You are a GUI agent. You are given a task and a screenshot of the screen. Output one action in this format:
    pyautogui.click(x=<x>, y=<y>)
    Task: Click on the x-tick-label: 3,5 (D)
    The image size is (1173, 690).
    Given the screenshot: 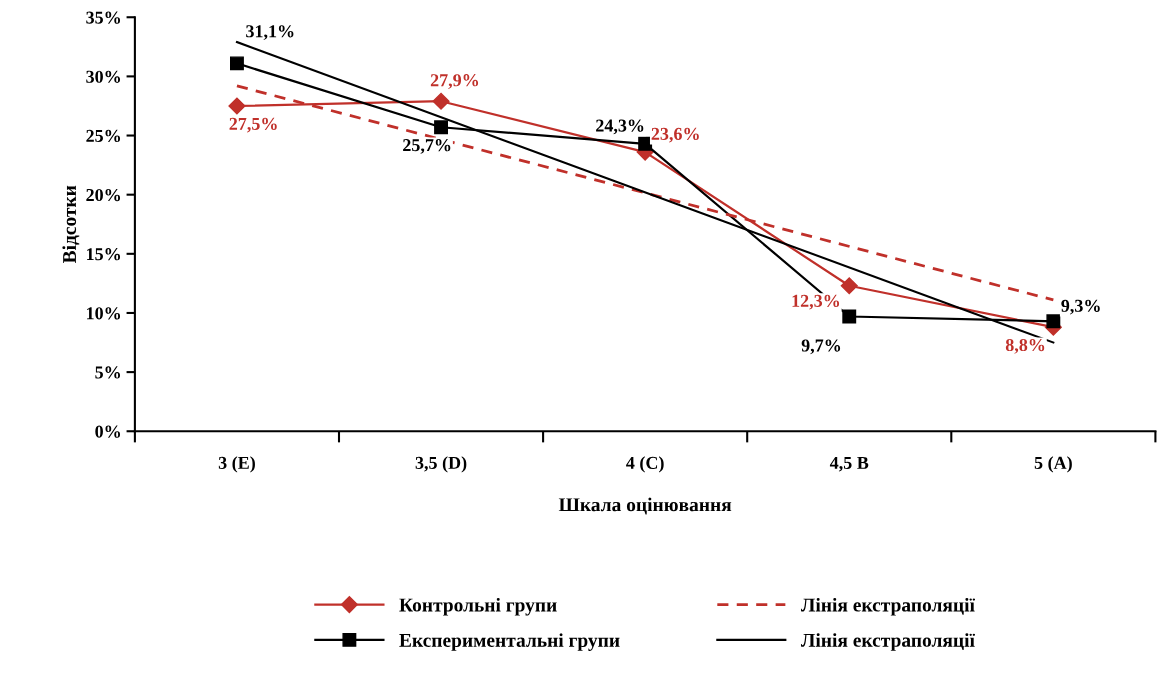 What is the action you would take?
    pyautogui.click(x=441, y=464)
    